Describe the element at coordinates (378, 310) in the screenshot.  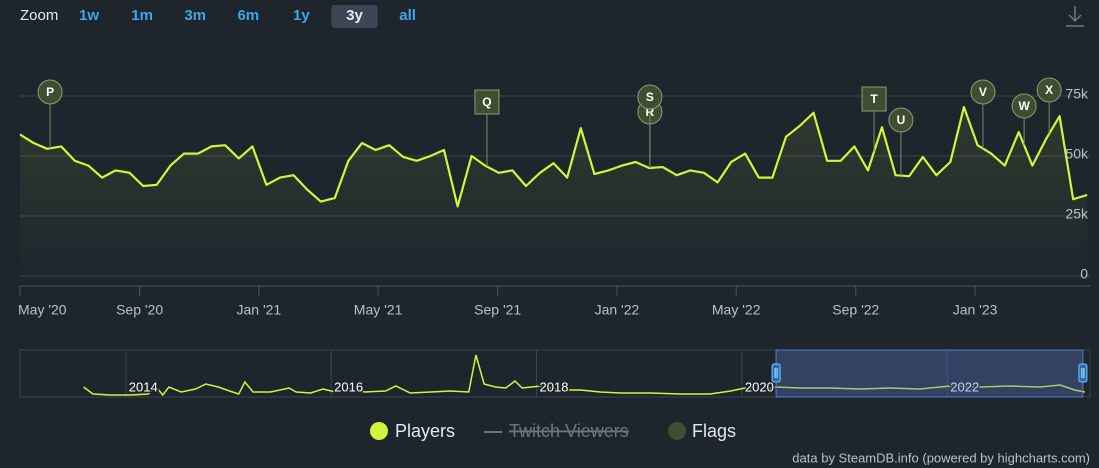
I see `x-tick-label: May '21` at that location.